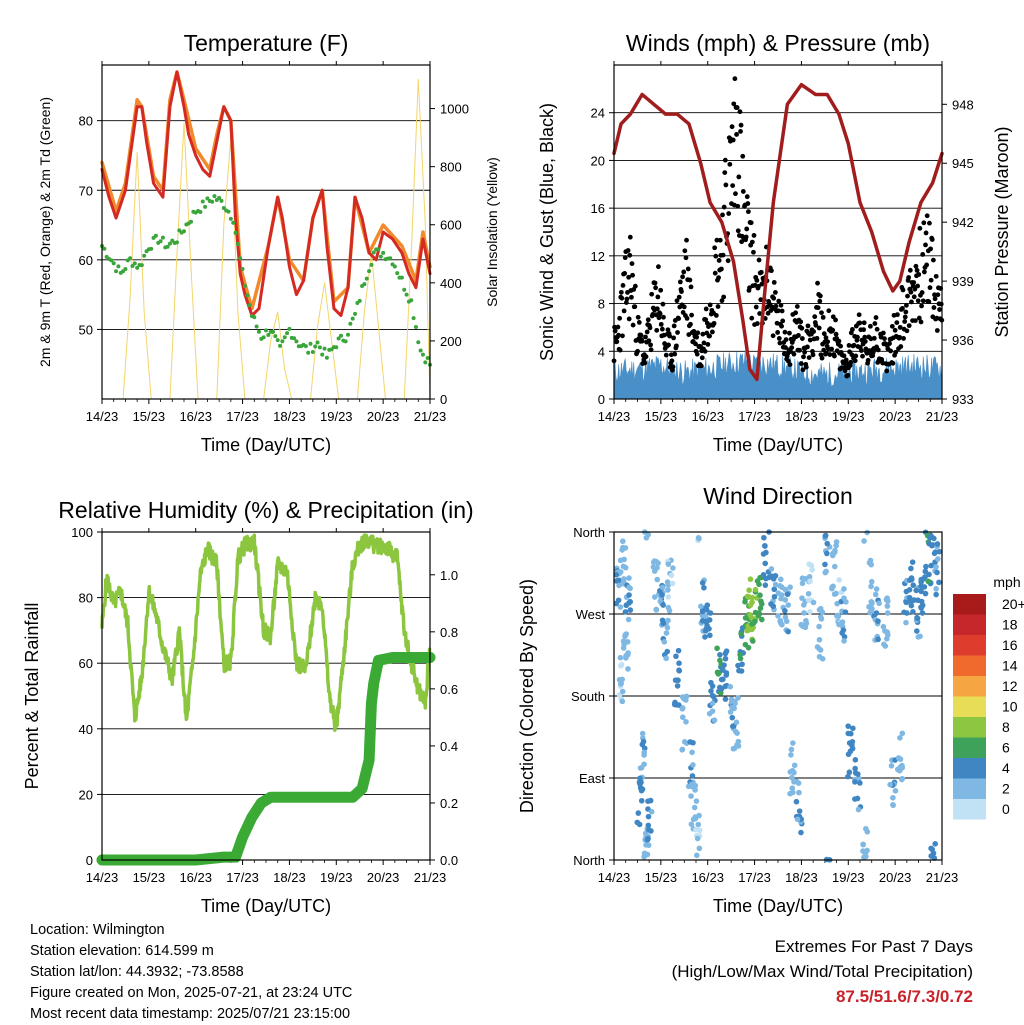  I want to click on y-tick-label: 40, so click(86, 729).